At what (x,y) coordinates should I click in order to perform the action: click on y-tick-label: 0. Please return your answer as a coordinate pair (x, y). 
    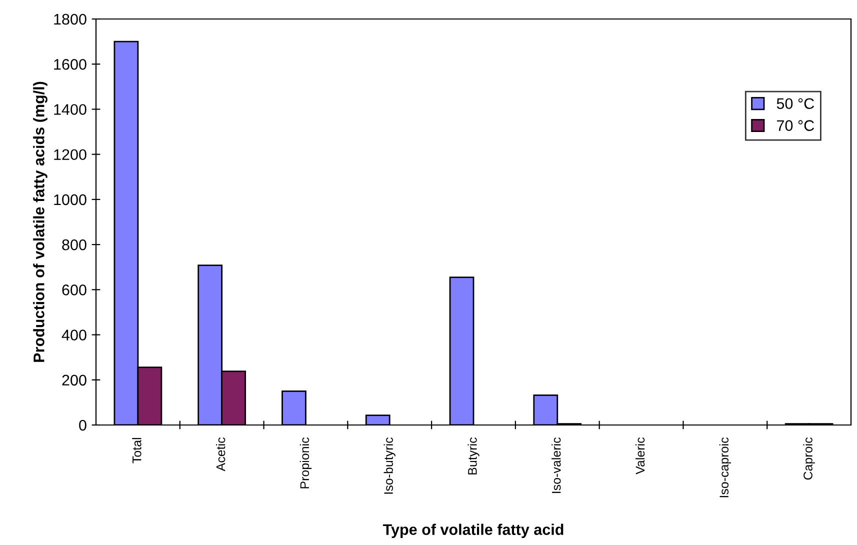
    Looking at the image, I should click on (82, 425).